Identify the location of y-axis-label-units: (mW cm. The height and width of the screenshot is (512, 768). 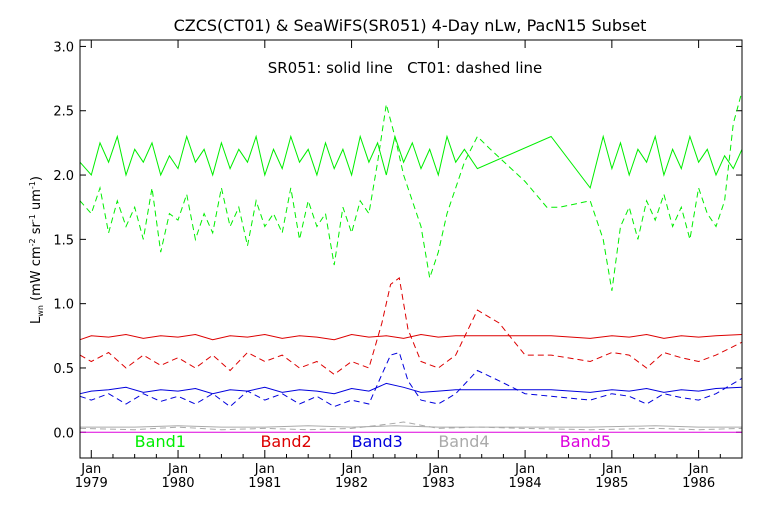
(36, 275).